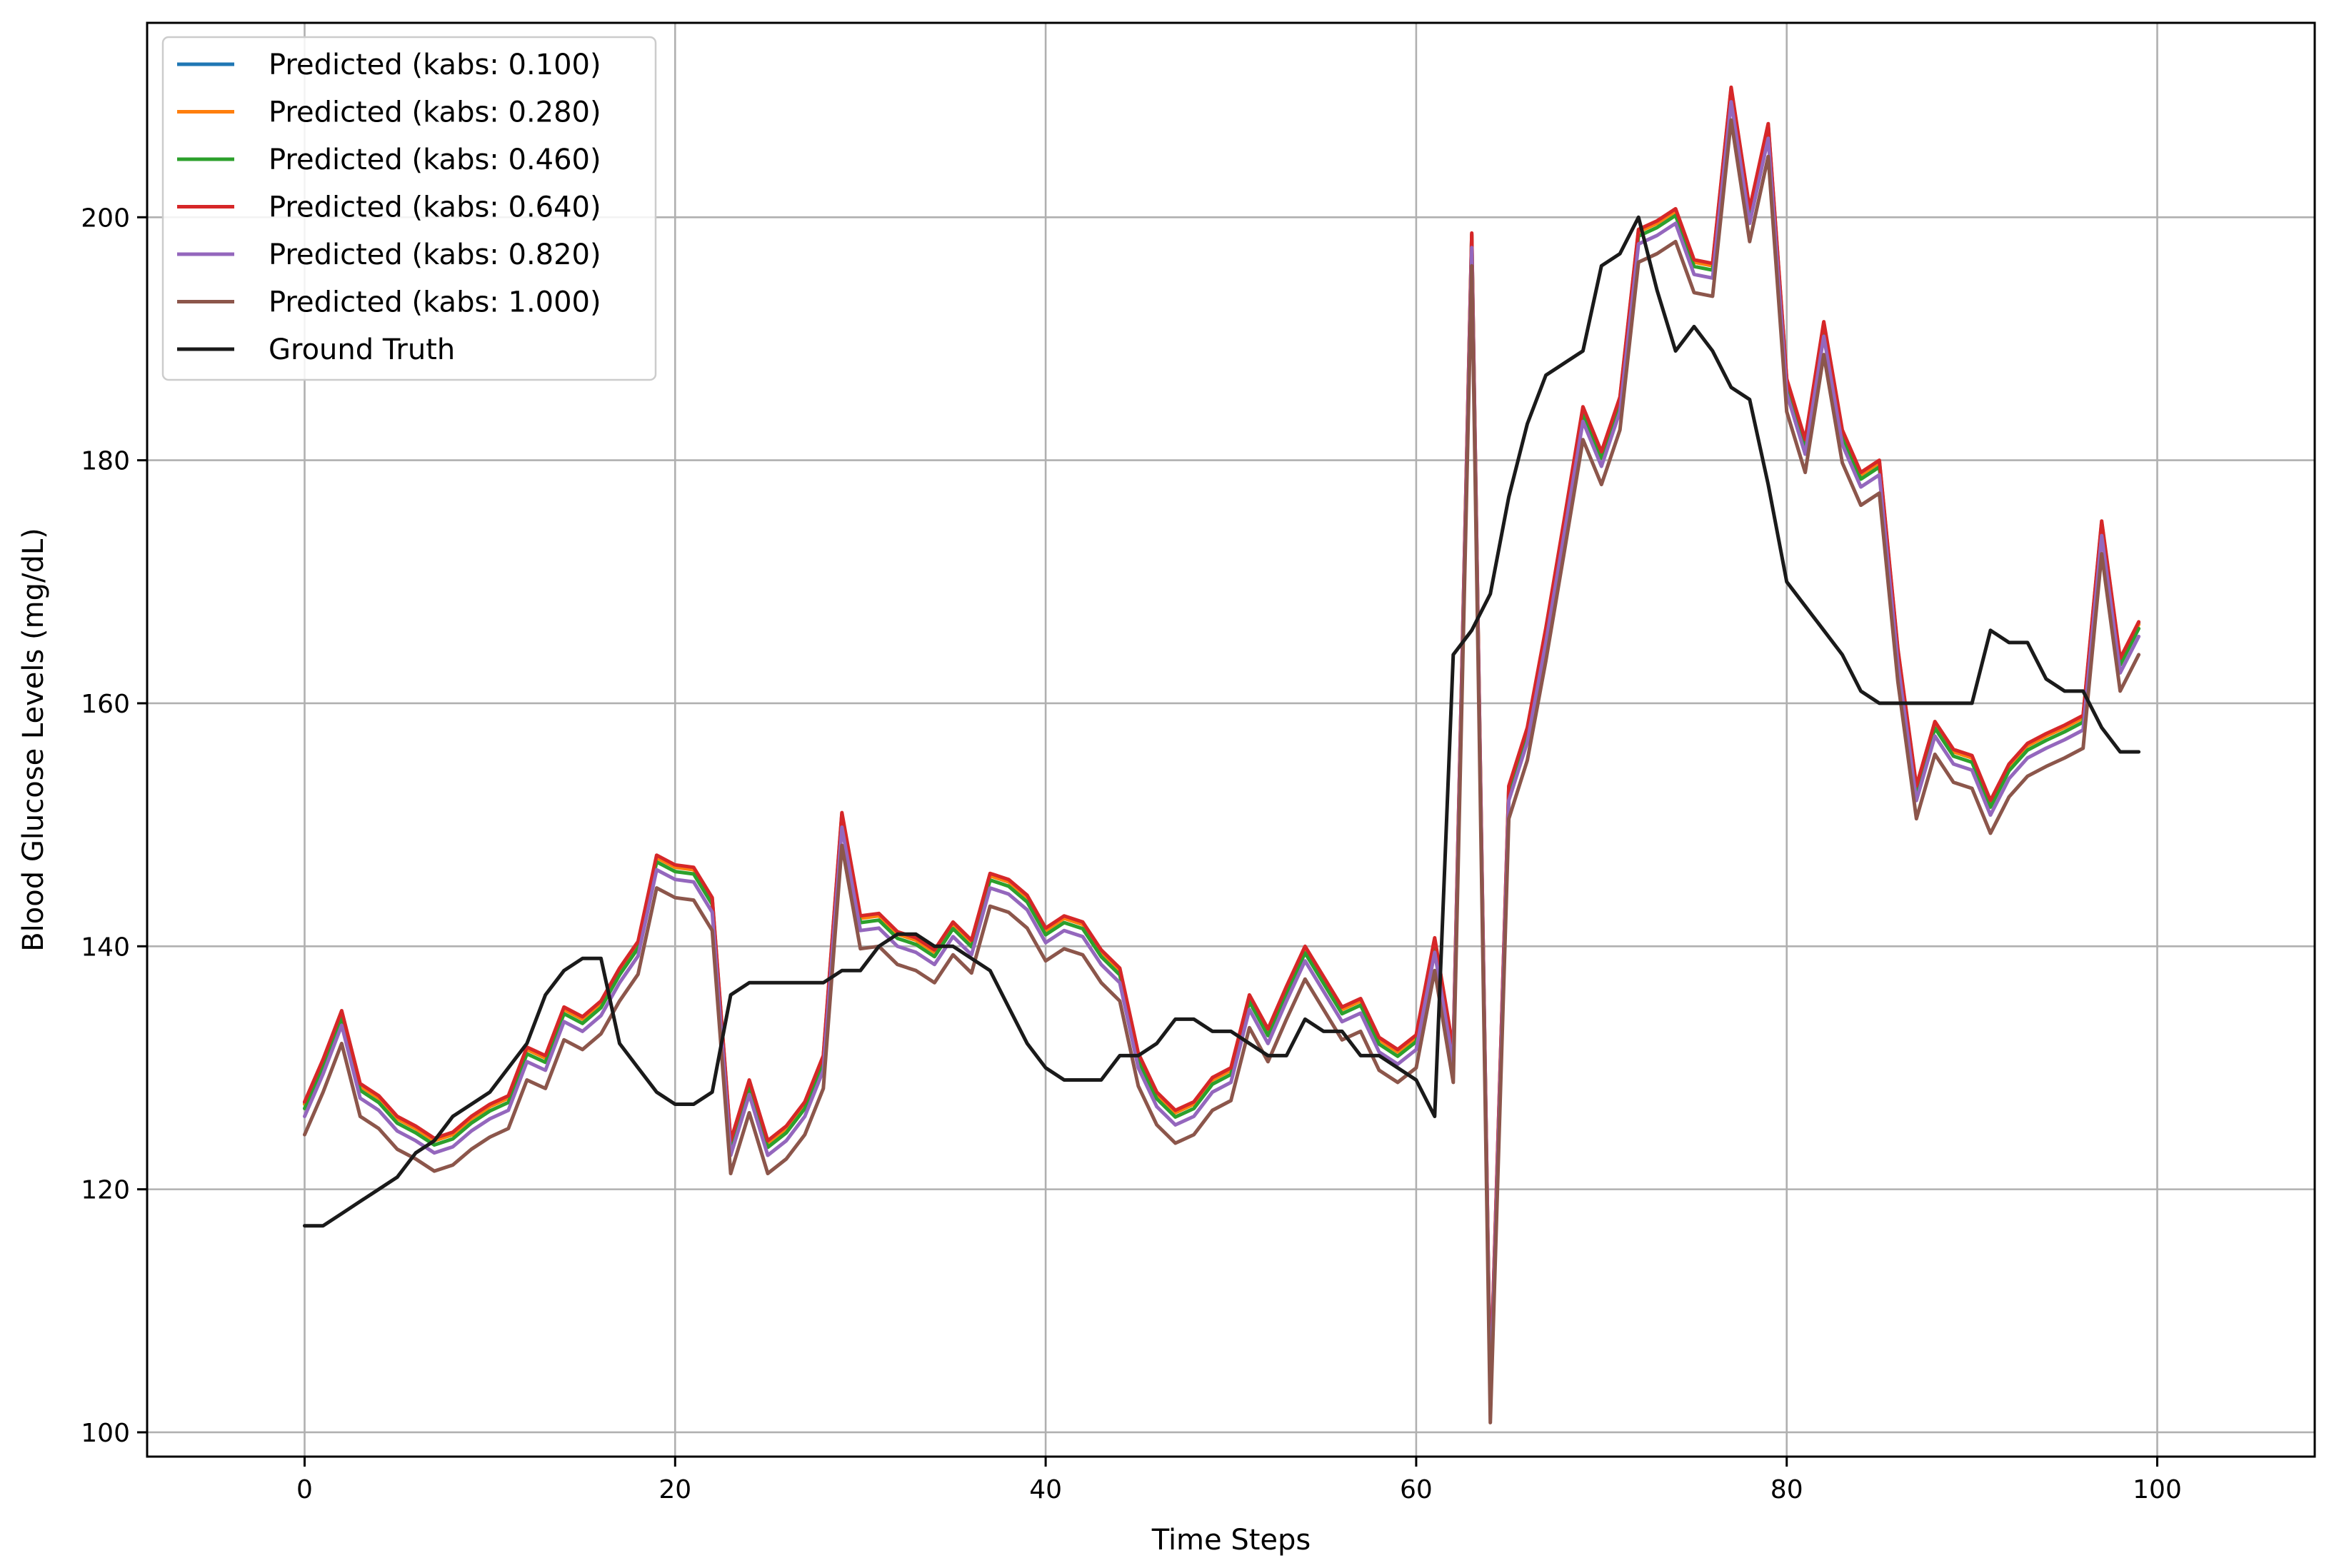 The image size is (2334, 1568). Describe the element at coordinates (105, 461) in the screenshot. I see `y-tick-label: 180` at that location.